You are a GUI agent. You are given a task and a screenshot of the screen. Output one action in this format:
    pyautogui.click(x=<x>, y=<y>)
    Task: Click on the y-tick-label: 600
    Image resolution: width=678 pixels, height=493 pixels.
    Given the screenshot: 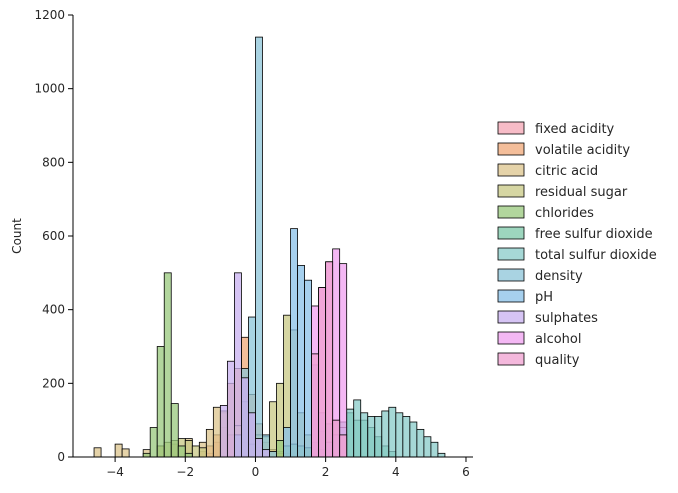 What is the action you would take?
    pyautogui.click(x=53, y=236)
    